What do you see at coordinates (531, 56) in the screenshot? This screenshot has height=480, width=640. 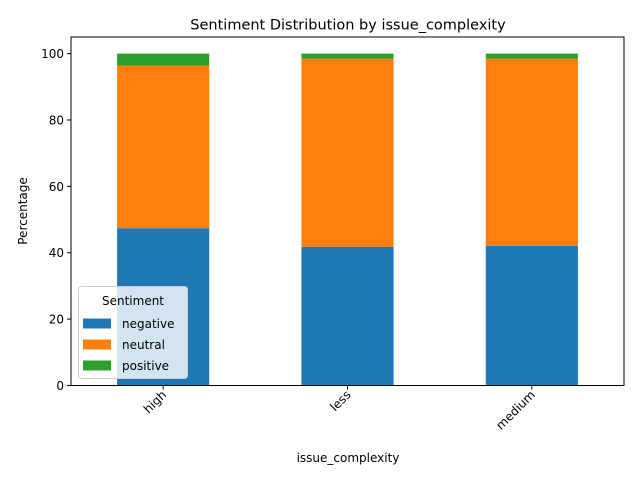 I see `bar-positive-medium` at bounding box center [531, 56].